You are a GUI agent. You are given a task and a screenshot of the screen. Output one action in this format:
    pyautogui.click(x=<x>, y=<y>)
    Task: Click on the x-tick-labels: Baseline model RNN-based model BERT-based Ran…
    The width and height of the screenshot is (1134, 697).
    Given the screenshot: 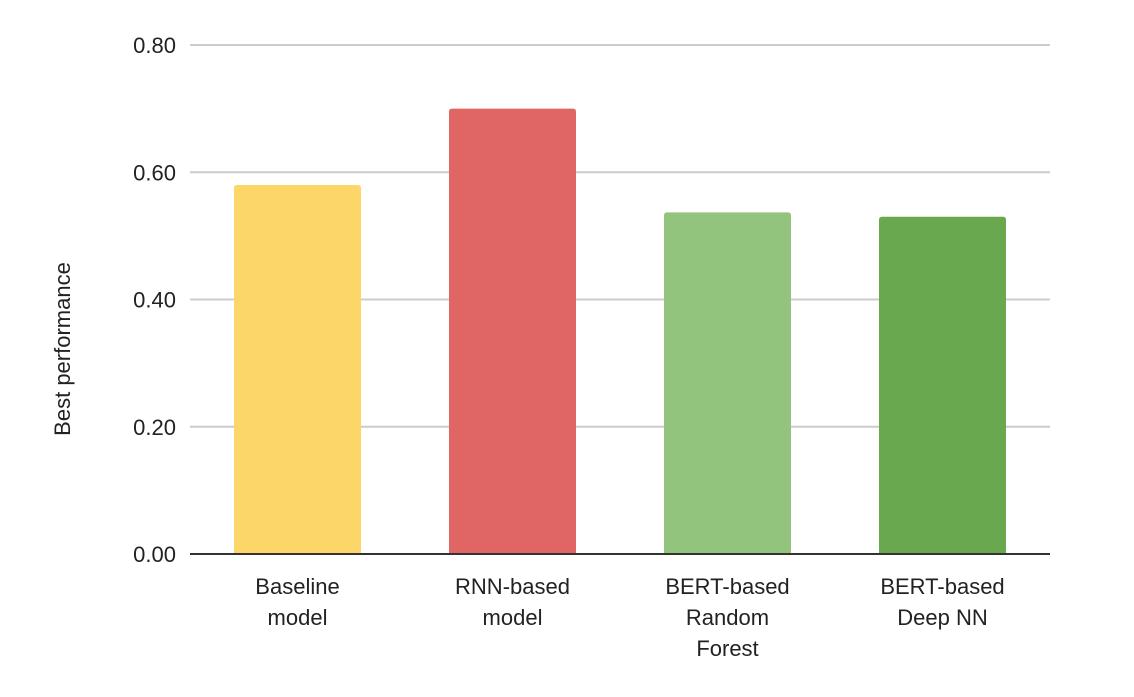 What is the action you would take?
    pyautogui.click(x=629, y=617)
    